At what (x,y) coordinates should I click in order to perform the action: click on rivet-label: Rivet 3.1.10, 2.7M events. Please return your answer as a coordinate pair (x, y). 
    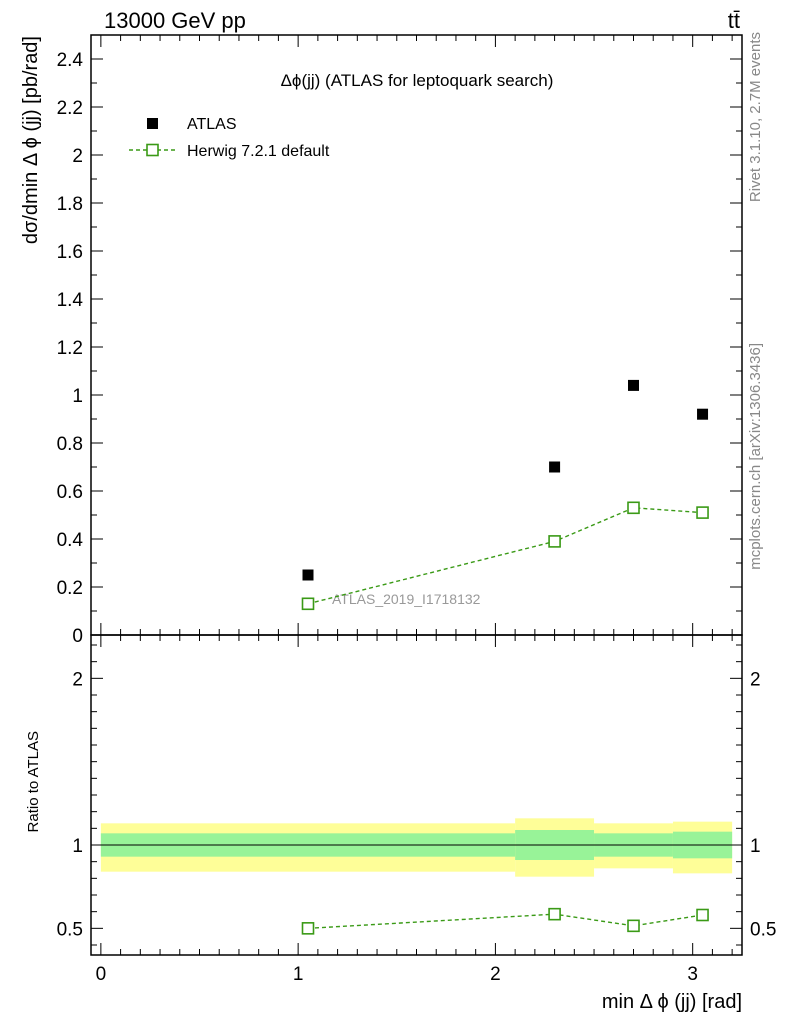
    Looking at the image, I should click on (755, 117).